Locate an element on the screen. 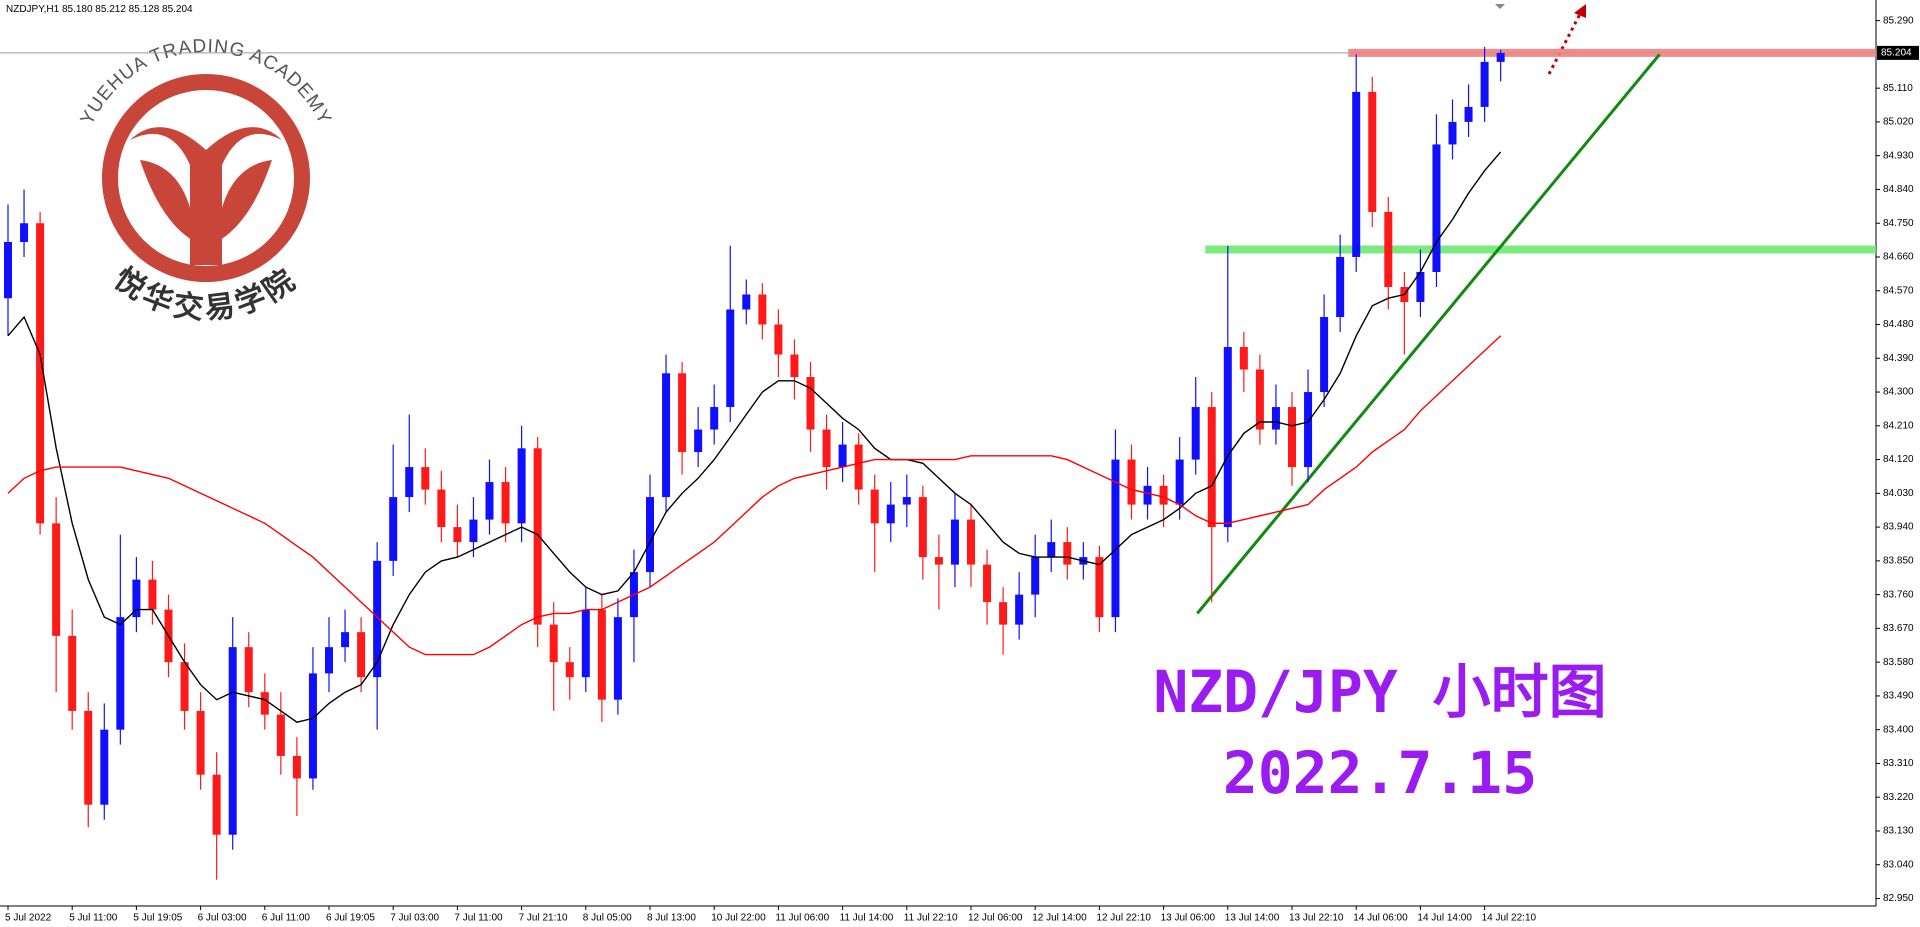  x-tick-label: 12 Jul 14:00 is located at coordinates (1059, 918).